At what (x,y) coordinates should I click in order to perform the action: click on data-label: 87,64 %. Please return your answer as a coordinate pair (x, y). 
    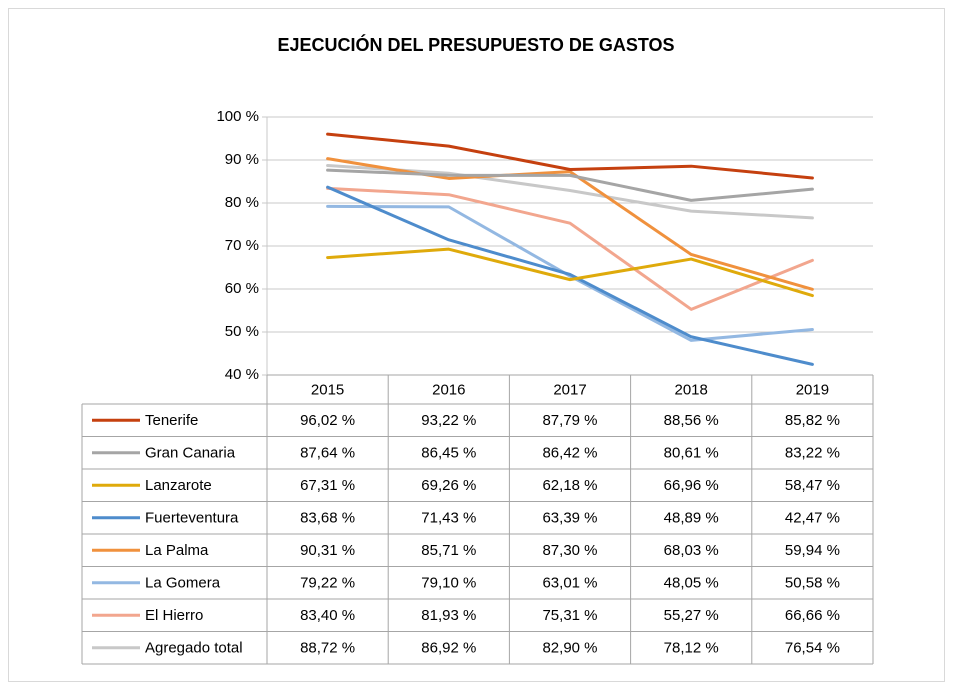
    Looking at the image, I should click on (327, 453).